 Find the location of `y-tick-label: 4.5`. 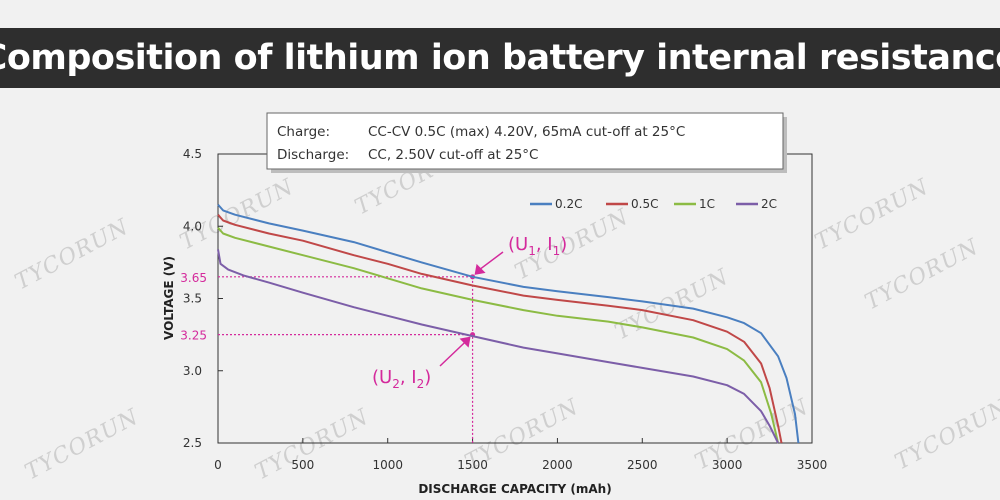

y-tick-label: 4.5 is located at coordinates (192, 154).